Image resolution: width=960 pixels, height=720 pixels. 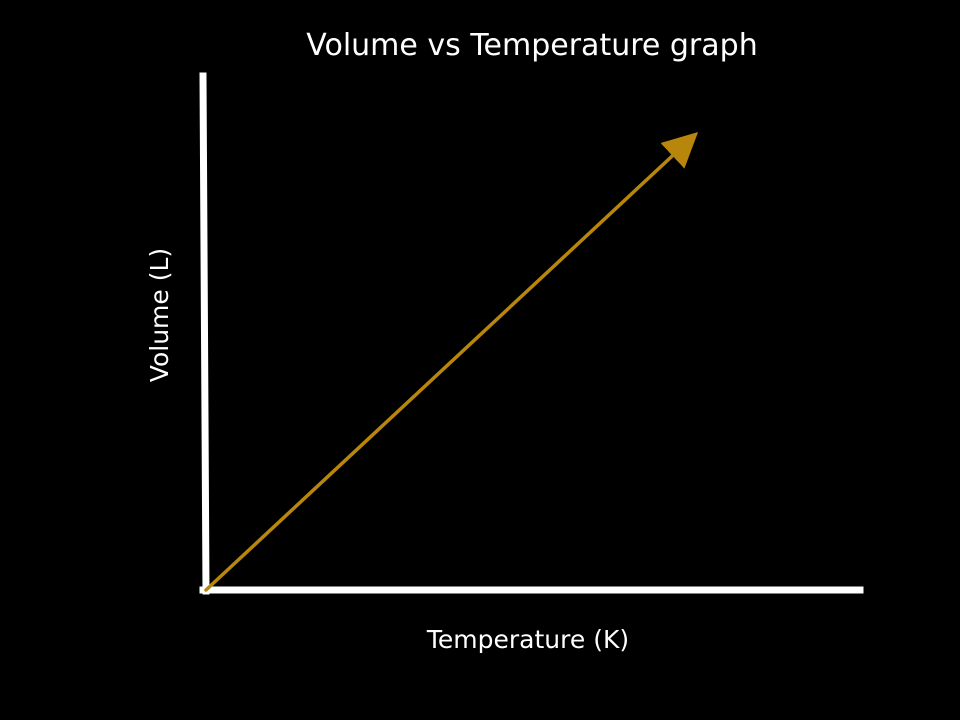 What do you see at coordinates (159, 315) in the screenshot?
I see `y-axis-label: Volume (L)` at bounding box center [159, 315].